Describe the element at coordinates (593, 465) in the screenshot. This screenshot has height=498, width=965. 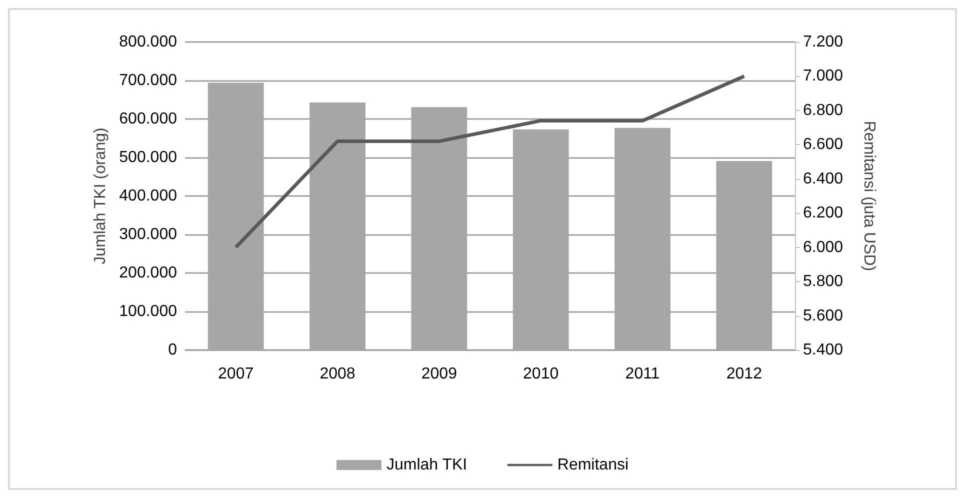
I see `legend-label: Remitansi` at that location.